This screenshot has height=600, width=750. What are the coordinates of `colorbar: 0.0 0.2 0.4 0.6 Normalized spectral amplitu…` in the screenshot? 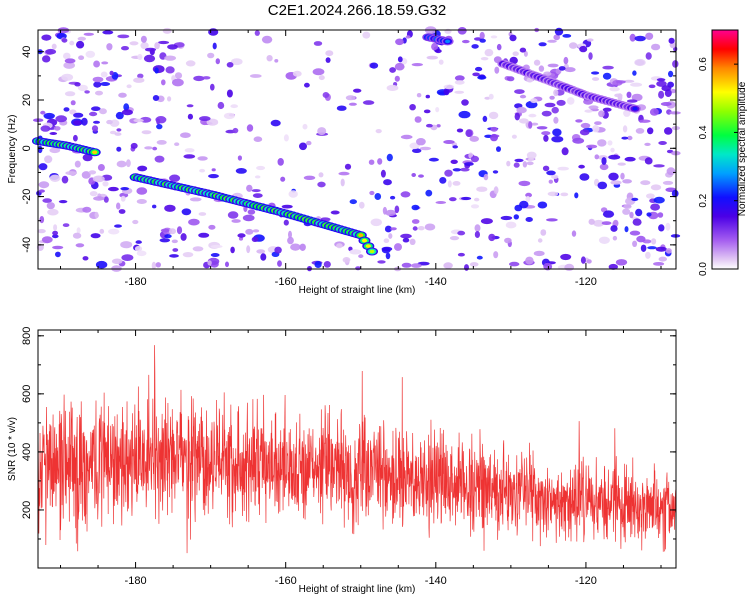 It's located at (723, 152).